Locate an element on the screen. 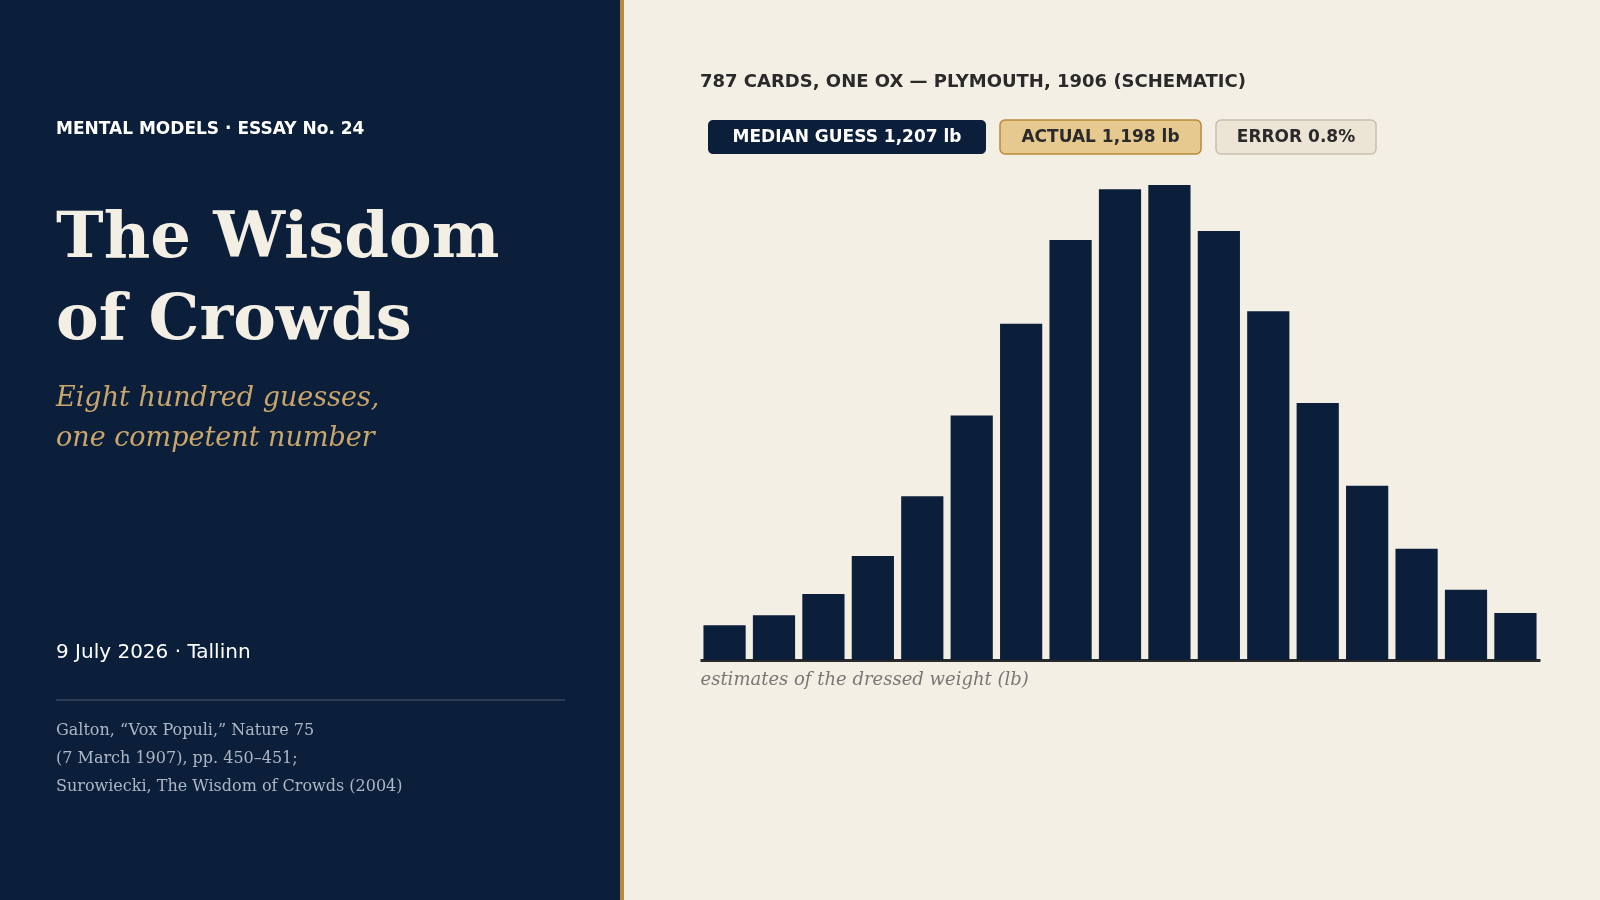 The height and width of the screenshot is (900, 1600). text: MEDIAN GUESS 1,207 lb is located at coordinates (847, 136).